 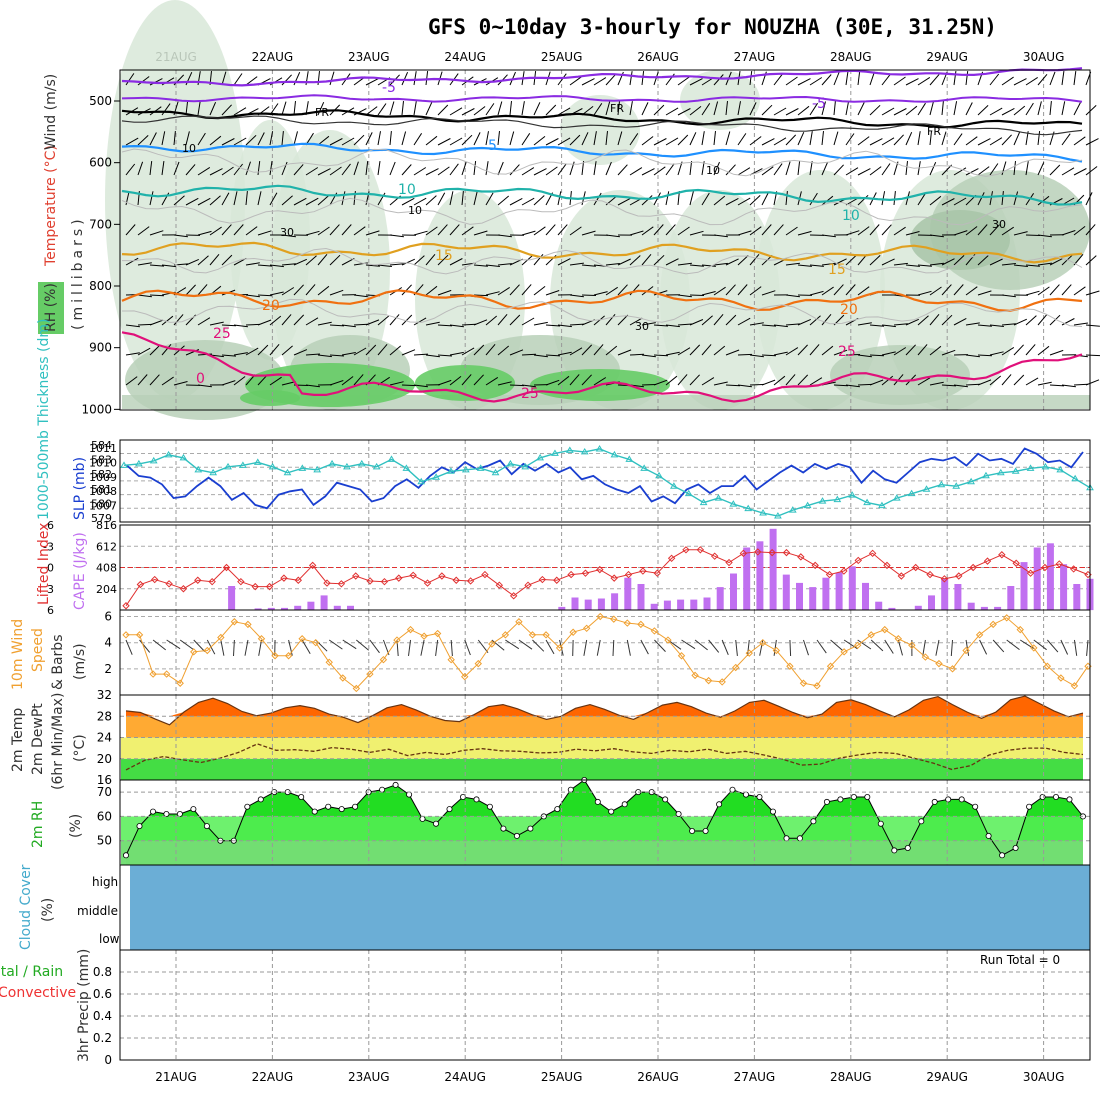 What do you see at coordinates (999, 224) in the screenshot?
I see `rh-label-30-c: 30` at bounding box center [999, 224].